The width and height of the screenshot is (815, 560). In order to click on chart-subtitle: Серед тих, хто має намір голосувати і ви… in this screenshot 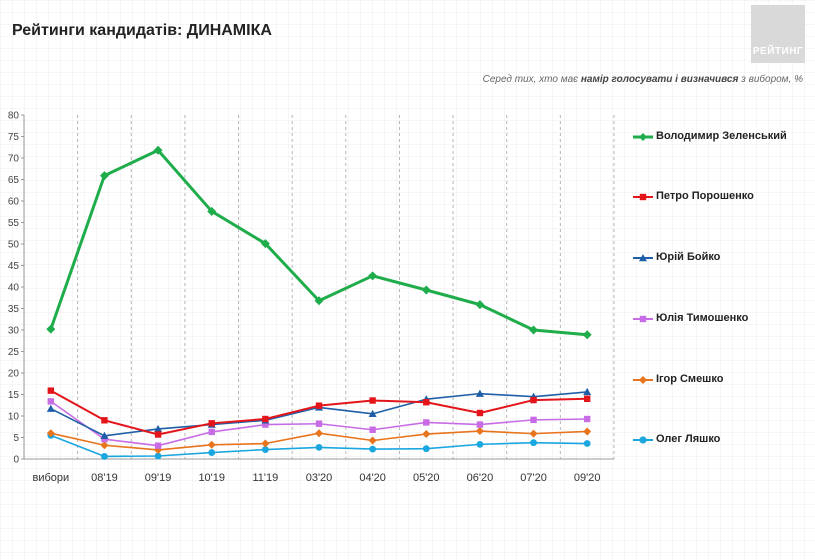, I will do `click(643, 79)`.